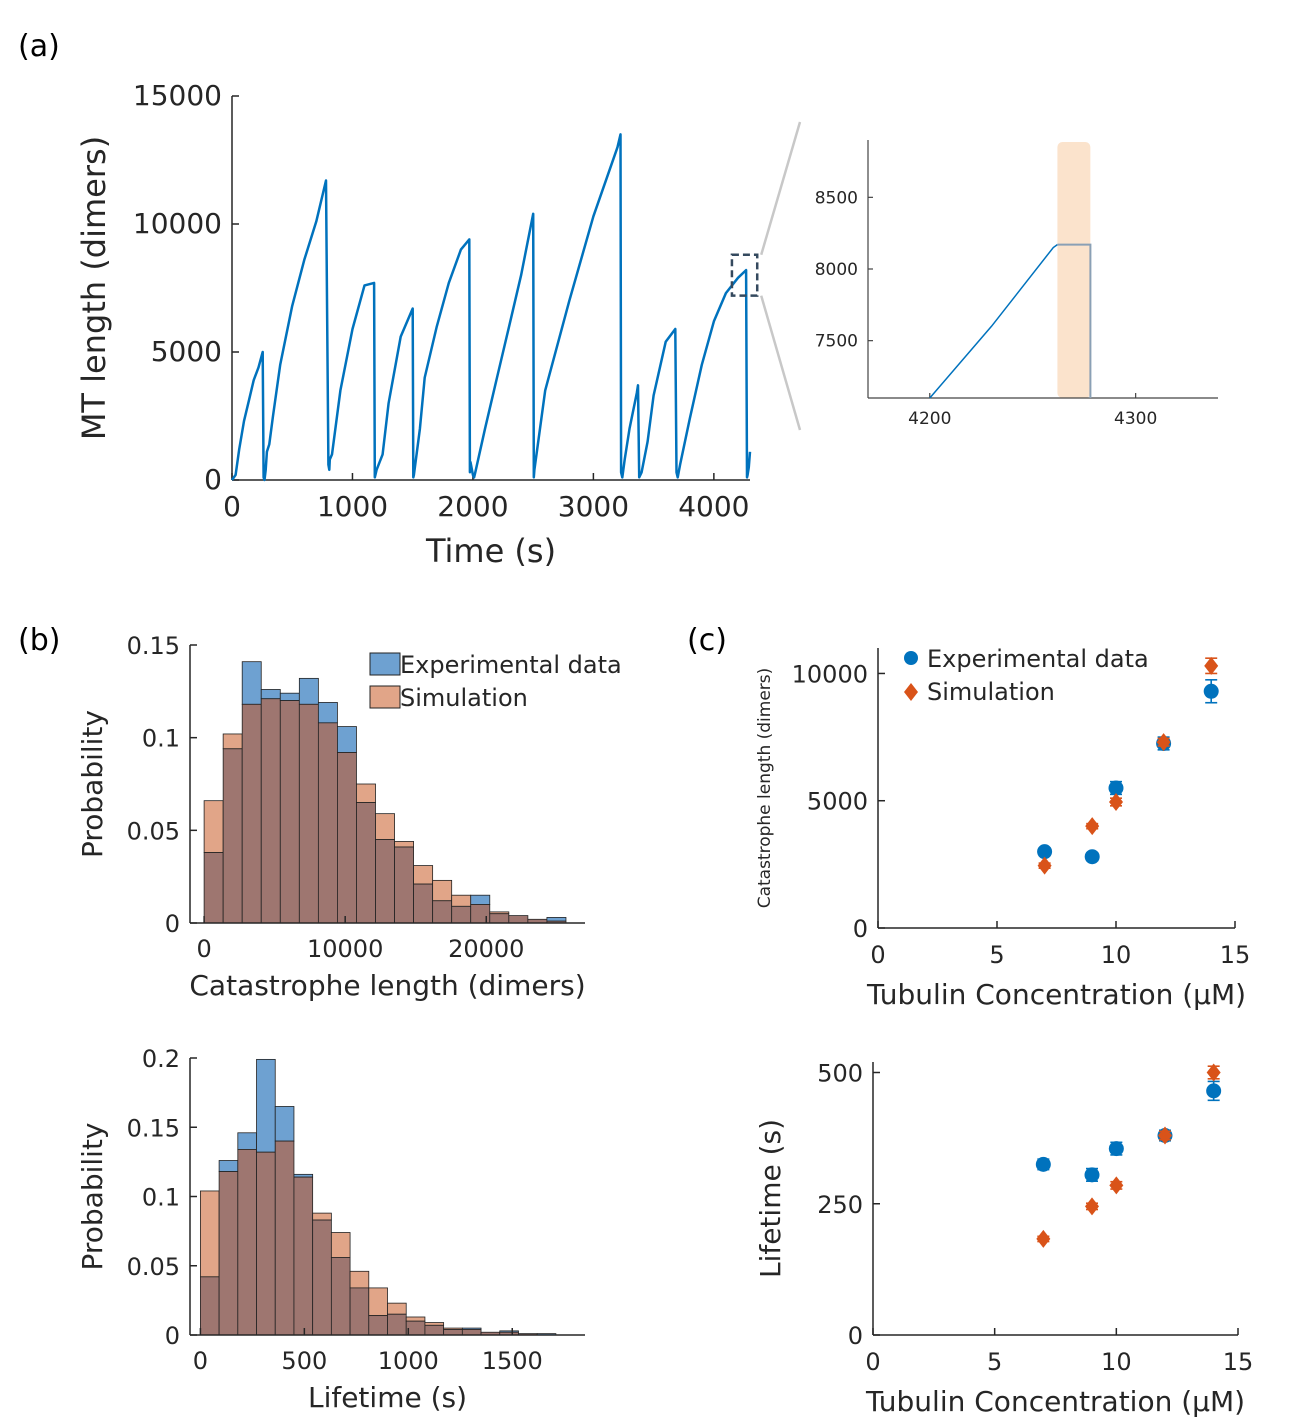 This screenshot has width=1300, height=1424. Describe the element at coordinates (837, 802) in the screenshot. I see `y-tick-label: 5000` at that location.